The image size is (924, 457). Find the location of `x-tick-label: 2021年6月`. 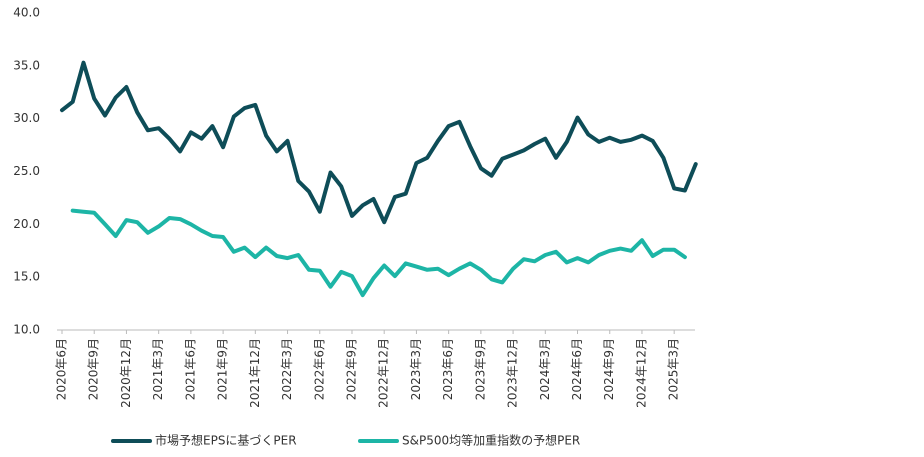

x-tick-label: 2021年6月 is located at coordinates (190, 369).